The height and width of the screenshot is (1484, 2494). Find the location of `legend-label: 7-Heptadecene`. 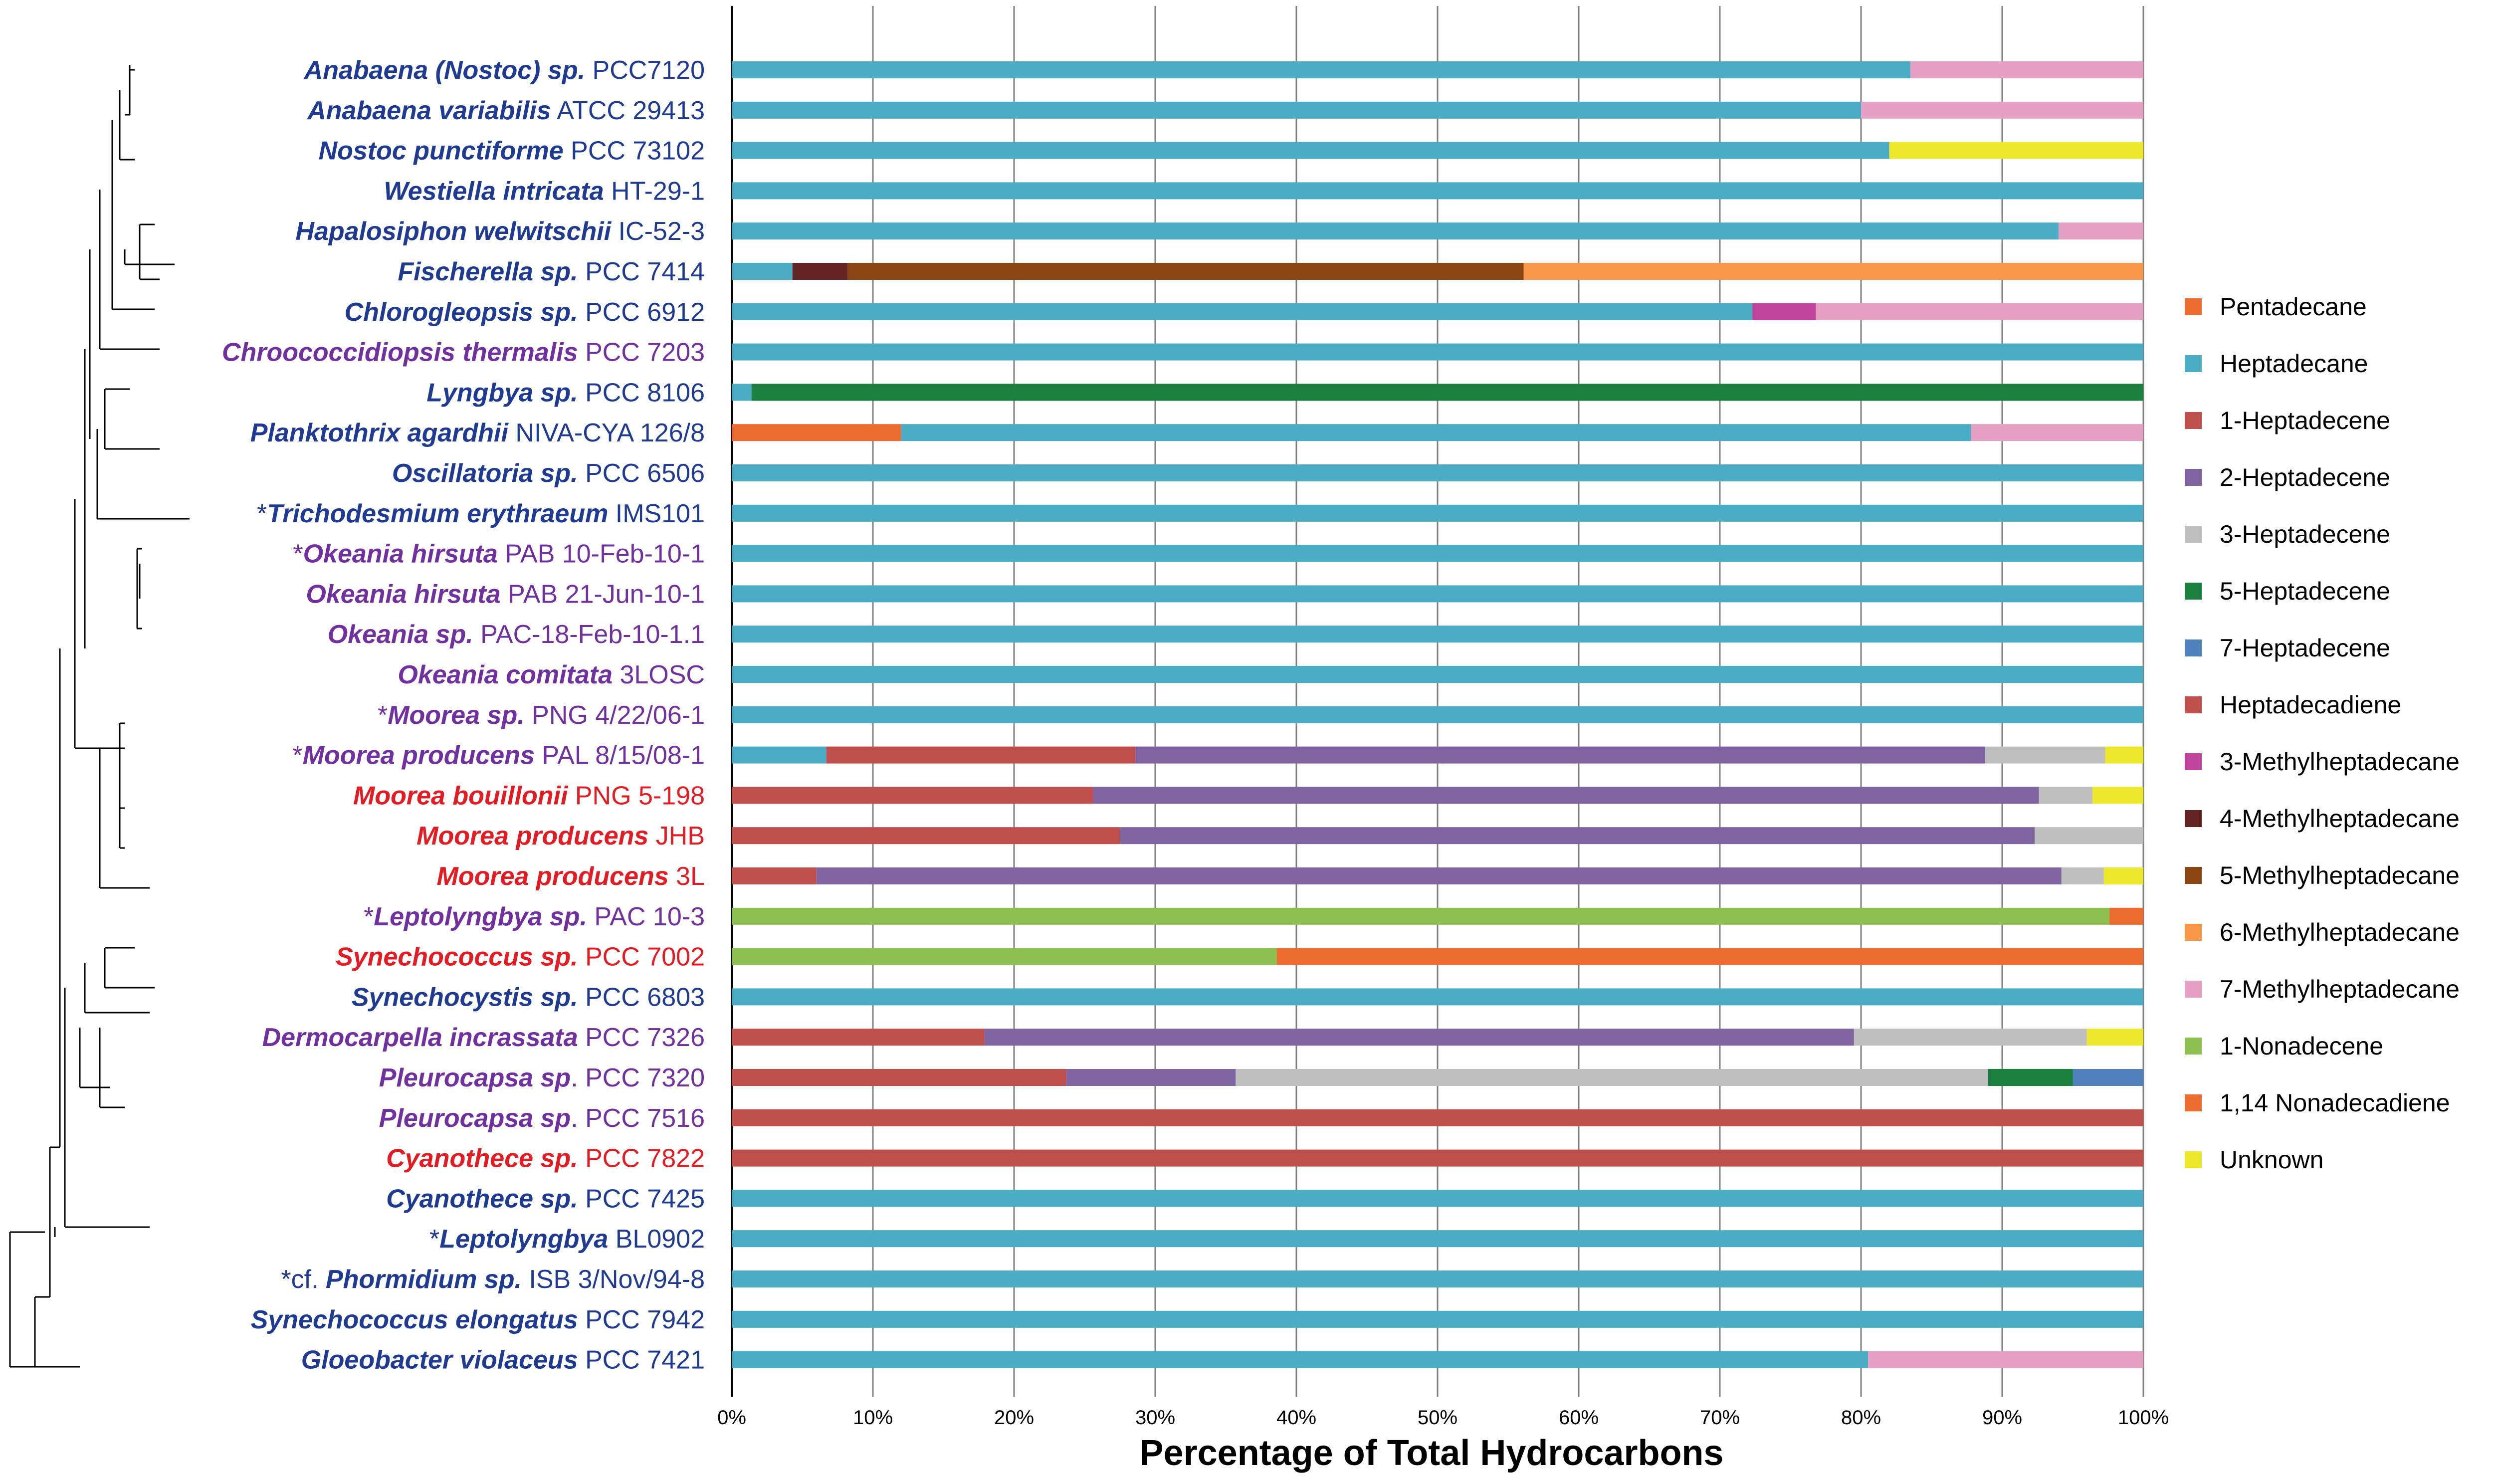

legend-label: 7-Heptadecene is located at coordinates (2305, 648).